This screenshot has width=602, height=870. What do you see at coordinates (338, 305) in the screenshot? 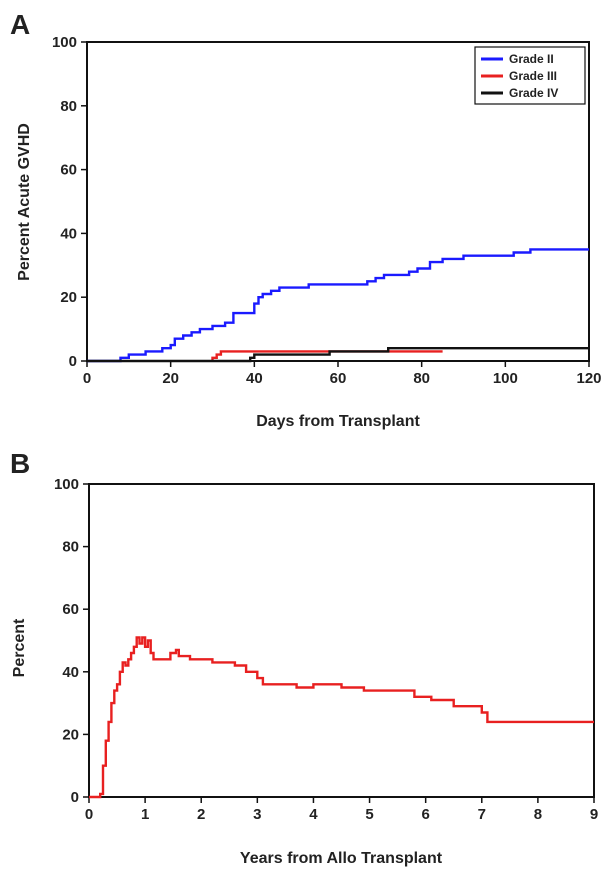
I see `series-line-grade-ii` at bounding box center [338, 305].